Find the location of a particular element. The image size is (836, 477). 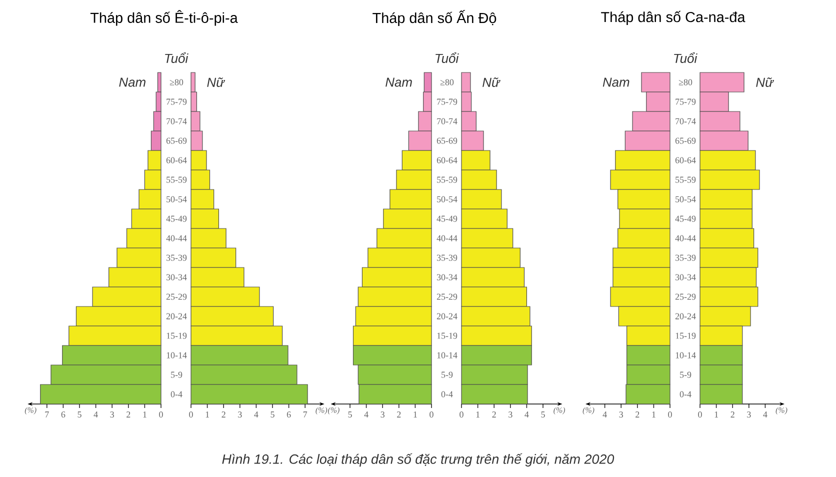

text: Hình 19.1. Các loại tháp dân số đặc trưng trên thế giới, năm 2020 is located at coordinates (418, 460).